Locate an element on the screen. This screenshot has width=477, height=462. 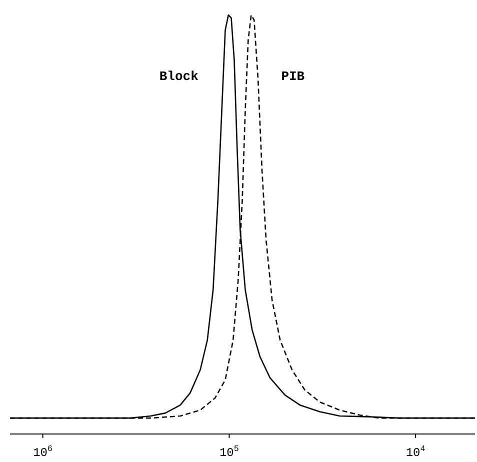
series-label: Block is located at coordinates (179, 76).